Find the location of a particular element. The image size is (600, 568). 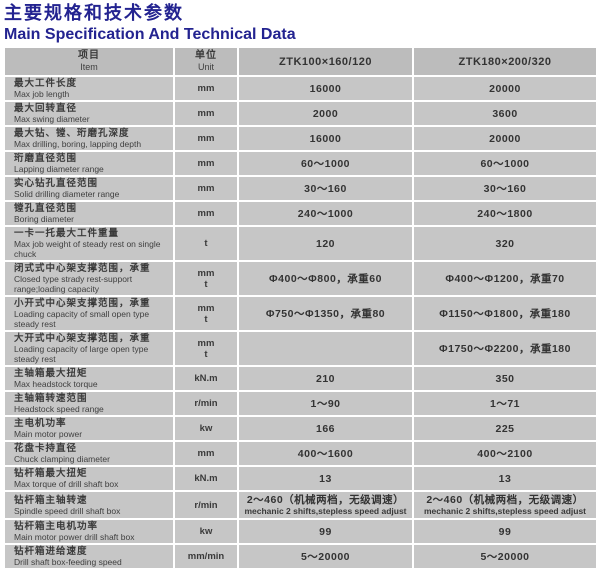

model2-value: 30～160 is located at coordinates (505, 188).